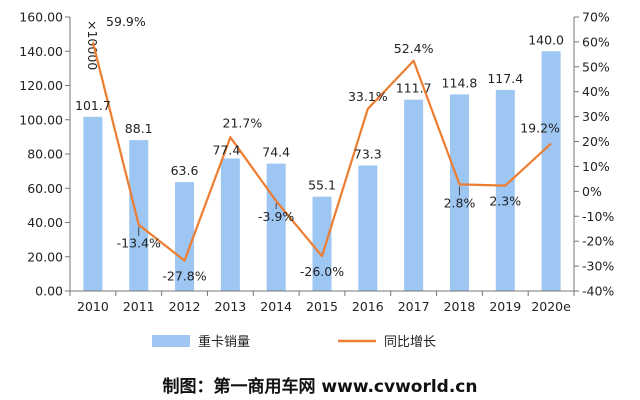 The width and height of the screenshot is (640, 400). Describe the element at coordinates (45, 188) in the screenshot. I see `left-tick-label: 60.00` at that location.